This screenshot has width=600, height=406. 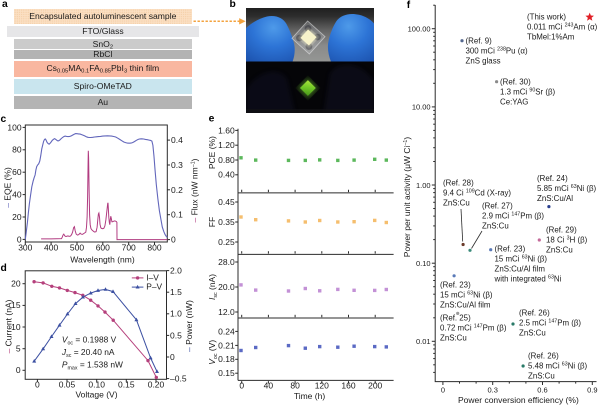 What do you see at coordinates (16, 327) in the screenshot?
I see `svg-text: 10` at bounding box center [16, 327].